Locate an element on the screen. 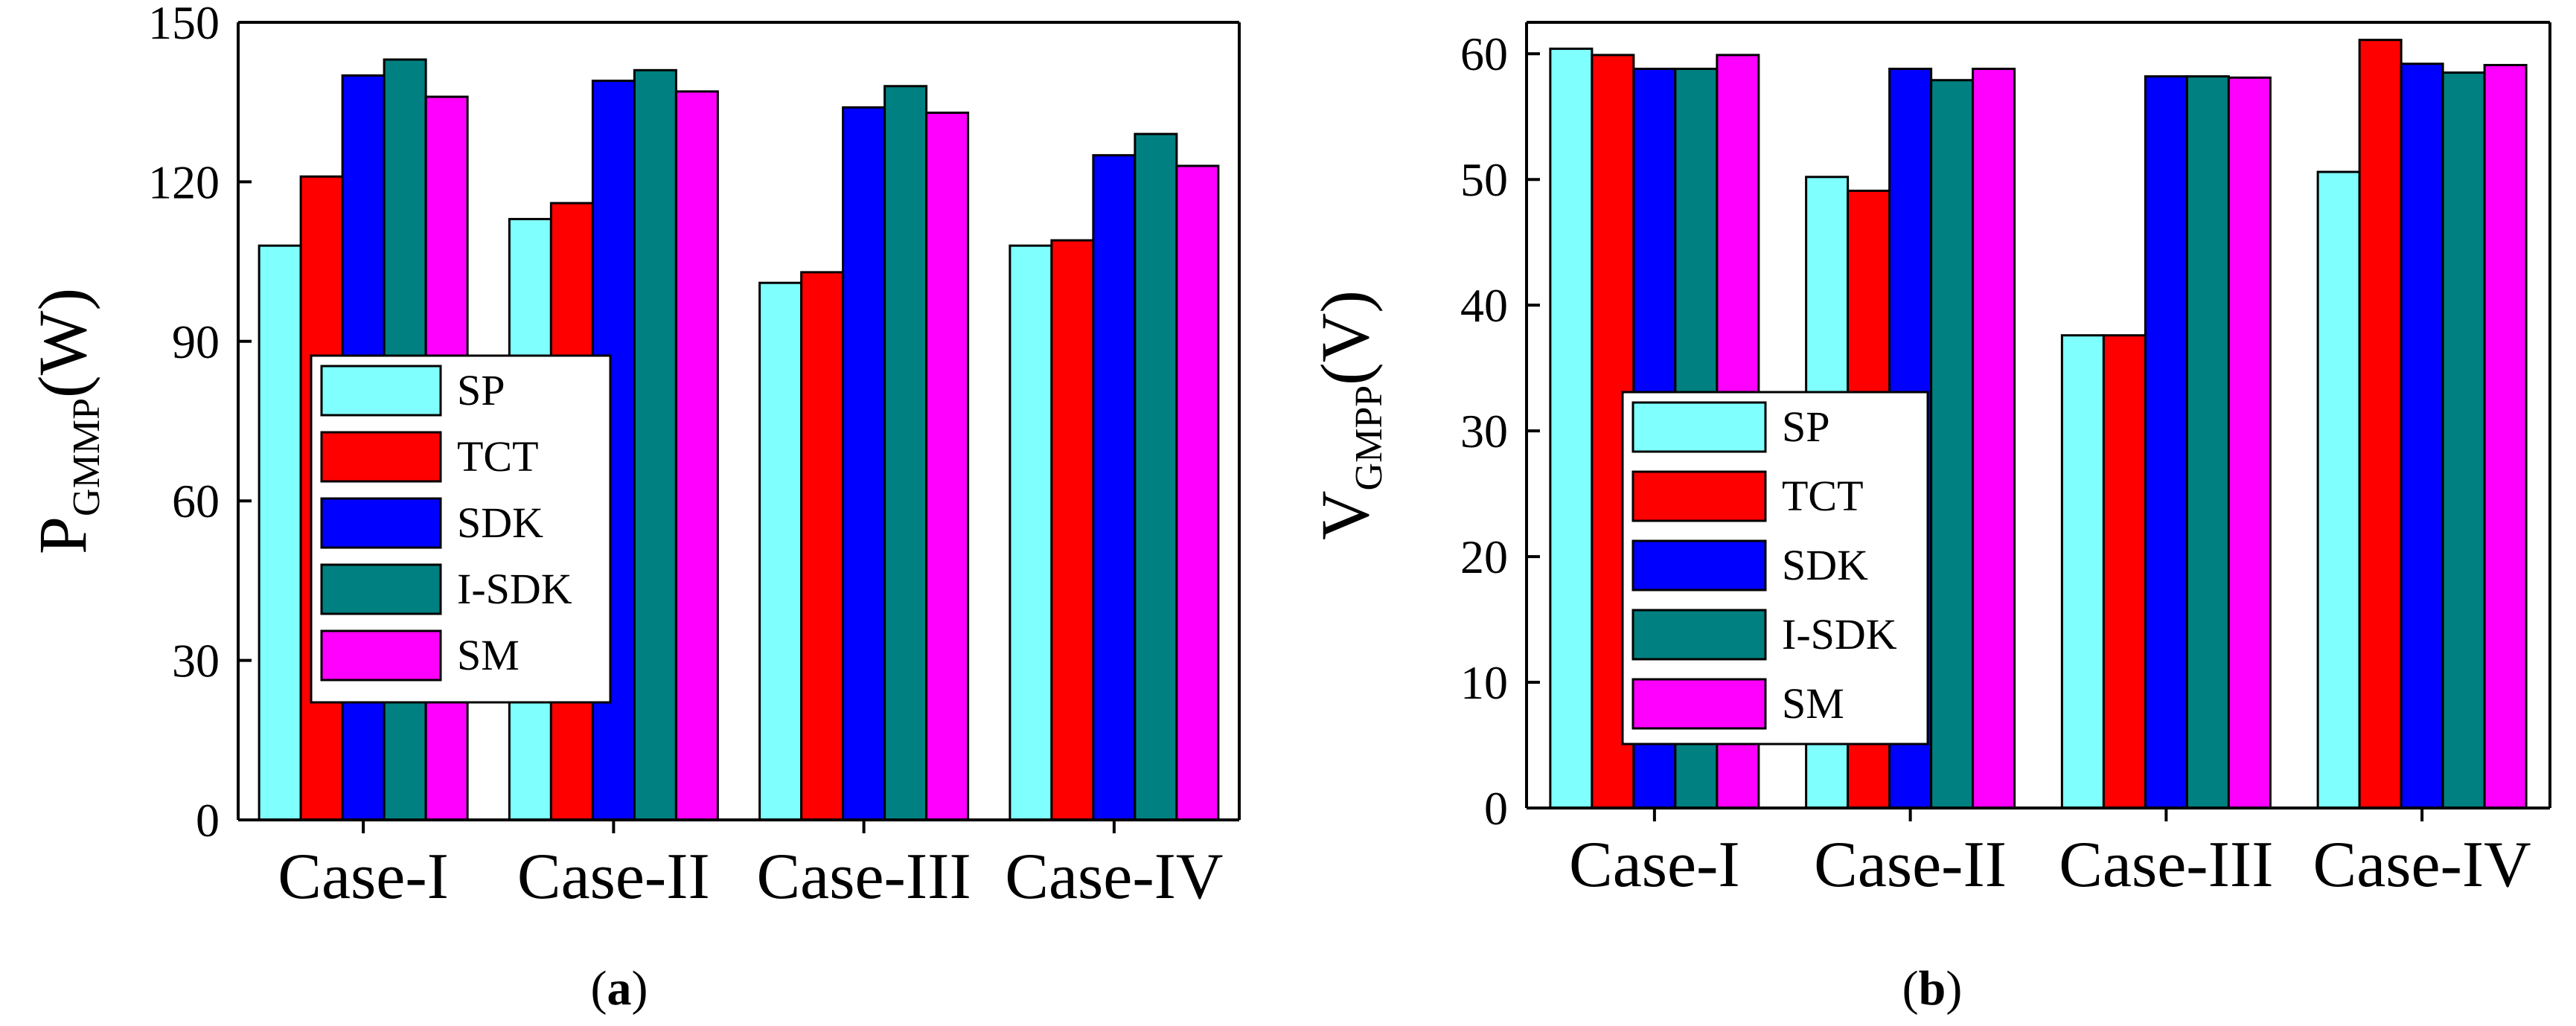  y-tick-label: 150 is located at coordinates (184, 24).